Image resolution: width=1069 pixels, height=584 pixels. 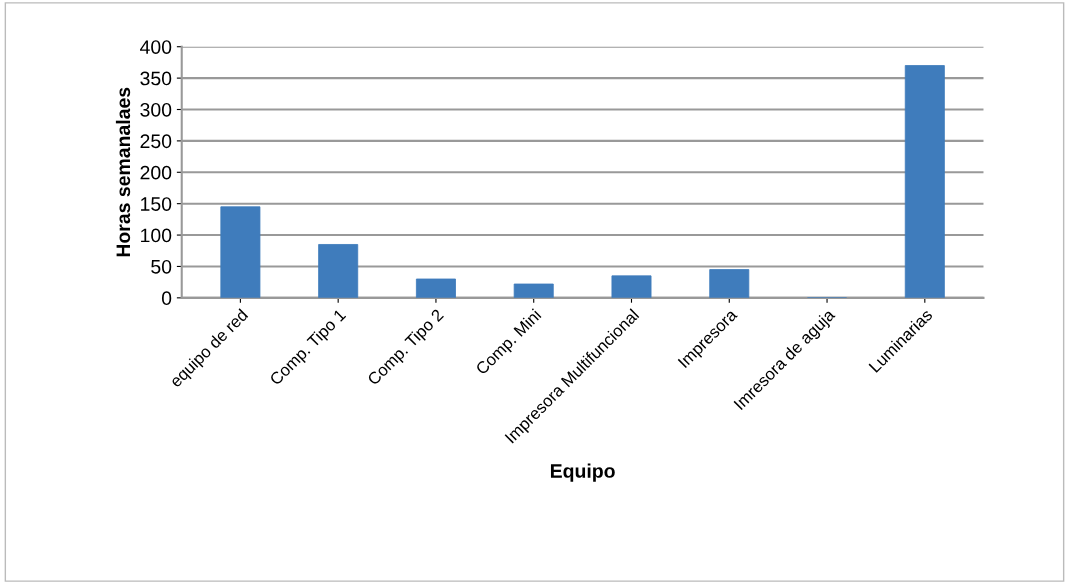 I want to click on x-axis-title: Equipo, so click(x=582, y=472).